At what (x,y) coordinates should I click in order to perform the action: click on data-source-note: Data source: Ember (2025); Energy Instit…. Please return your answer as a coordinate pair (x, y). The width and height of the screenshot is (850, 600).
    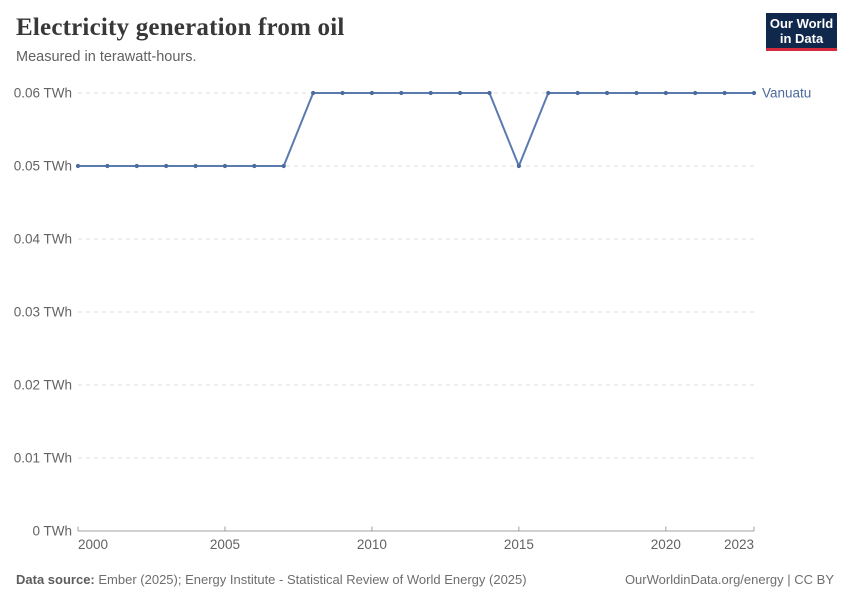
    Looking at the image, I should click on (271, 579).